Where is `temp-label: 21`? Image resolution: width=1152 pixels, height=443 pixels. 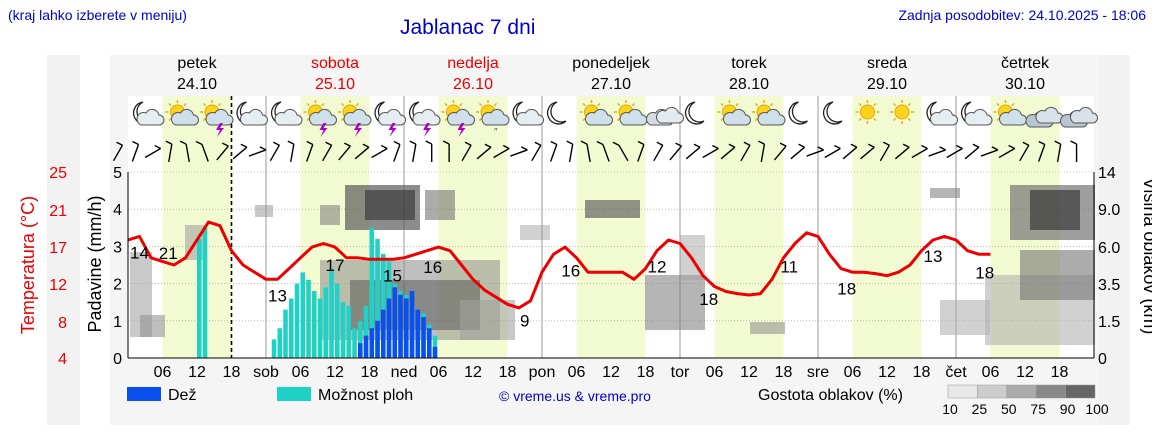 temp-label: 21 is located at coordinates (168, 253).